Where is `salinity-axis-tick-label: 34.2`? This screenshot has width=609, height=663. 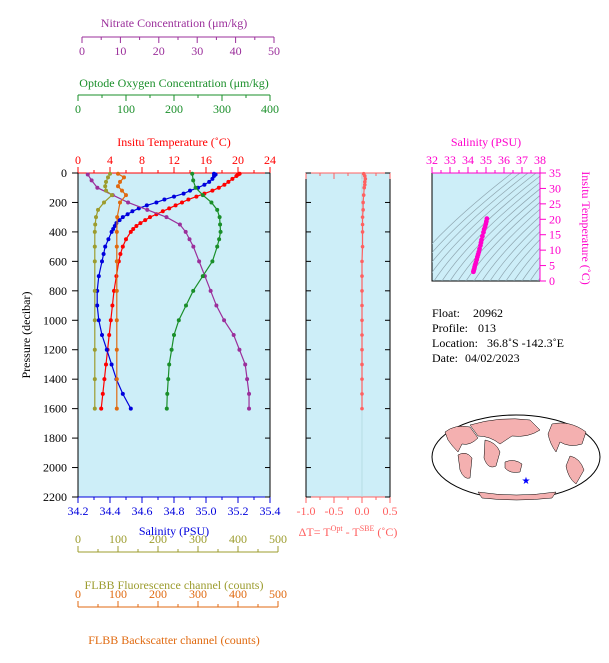
salinity-axis-tick-label: 34.2 is located at coordinates (78, 511).